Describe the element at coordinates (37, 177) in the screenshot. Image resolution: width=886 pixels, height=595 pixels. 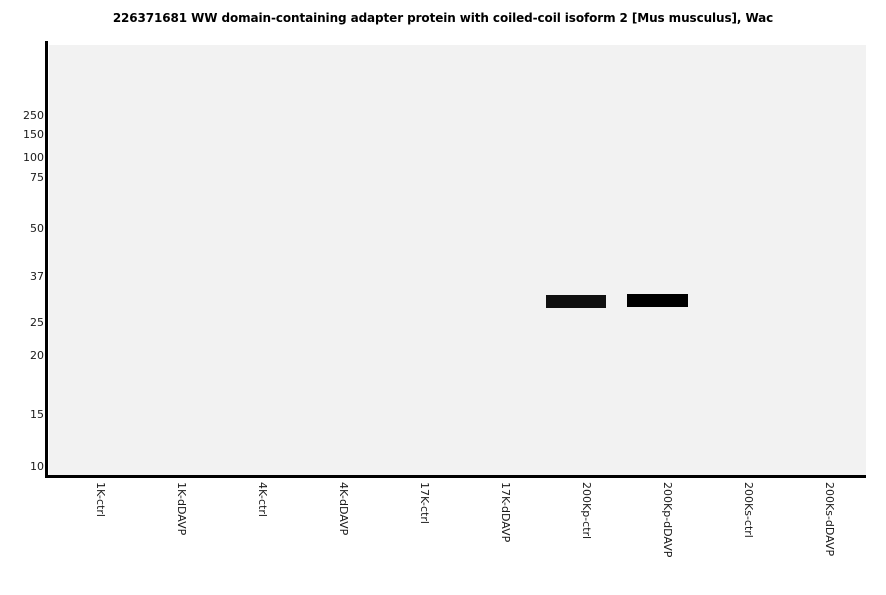
I see `y-axis-tick-label: 75` at that location.